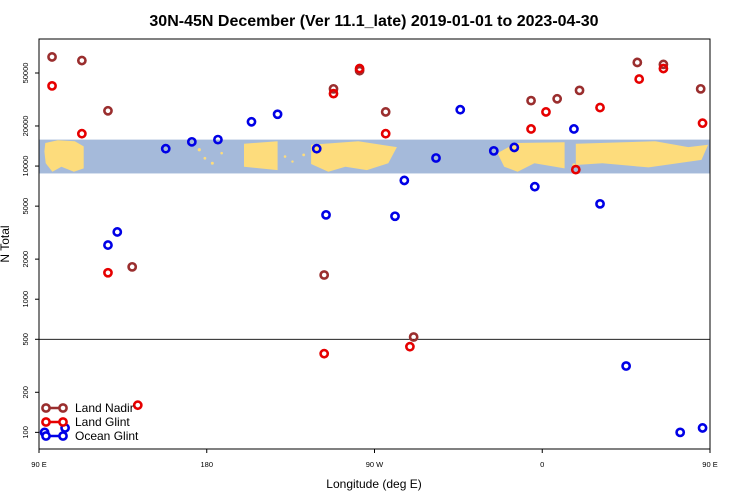 This screenshot has width=750, height=500. I want to click on x-axis: 90 E 180 90 W 0 90 E, so click(374, 459).